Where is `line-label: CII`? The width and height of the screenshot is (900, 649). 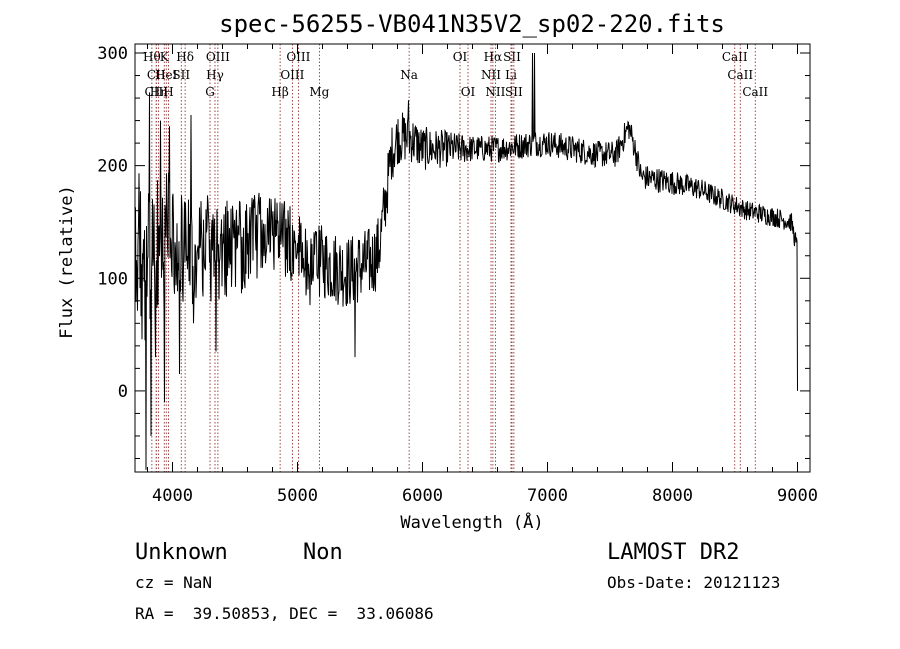
line-label: CII is located at coordinates (156, 75).